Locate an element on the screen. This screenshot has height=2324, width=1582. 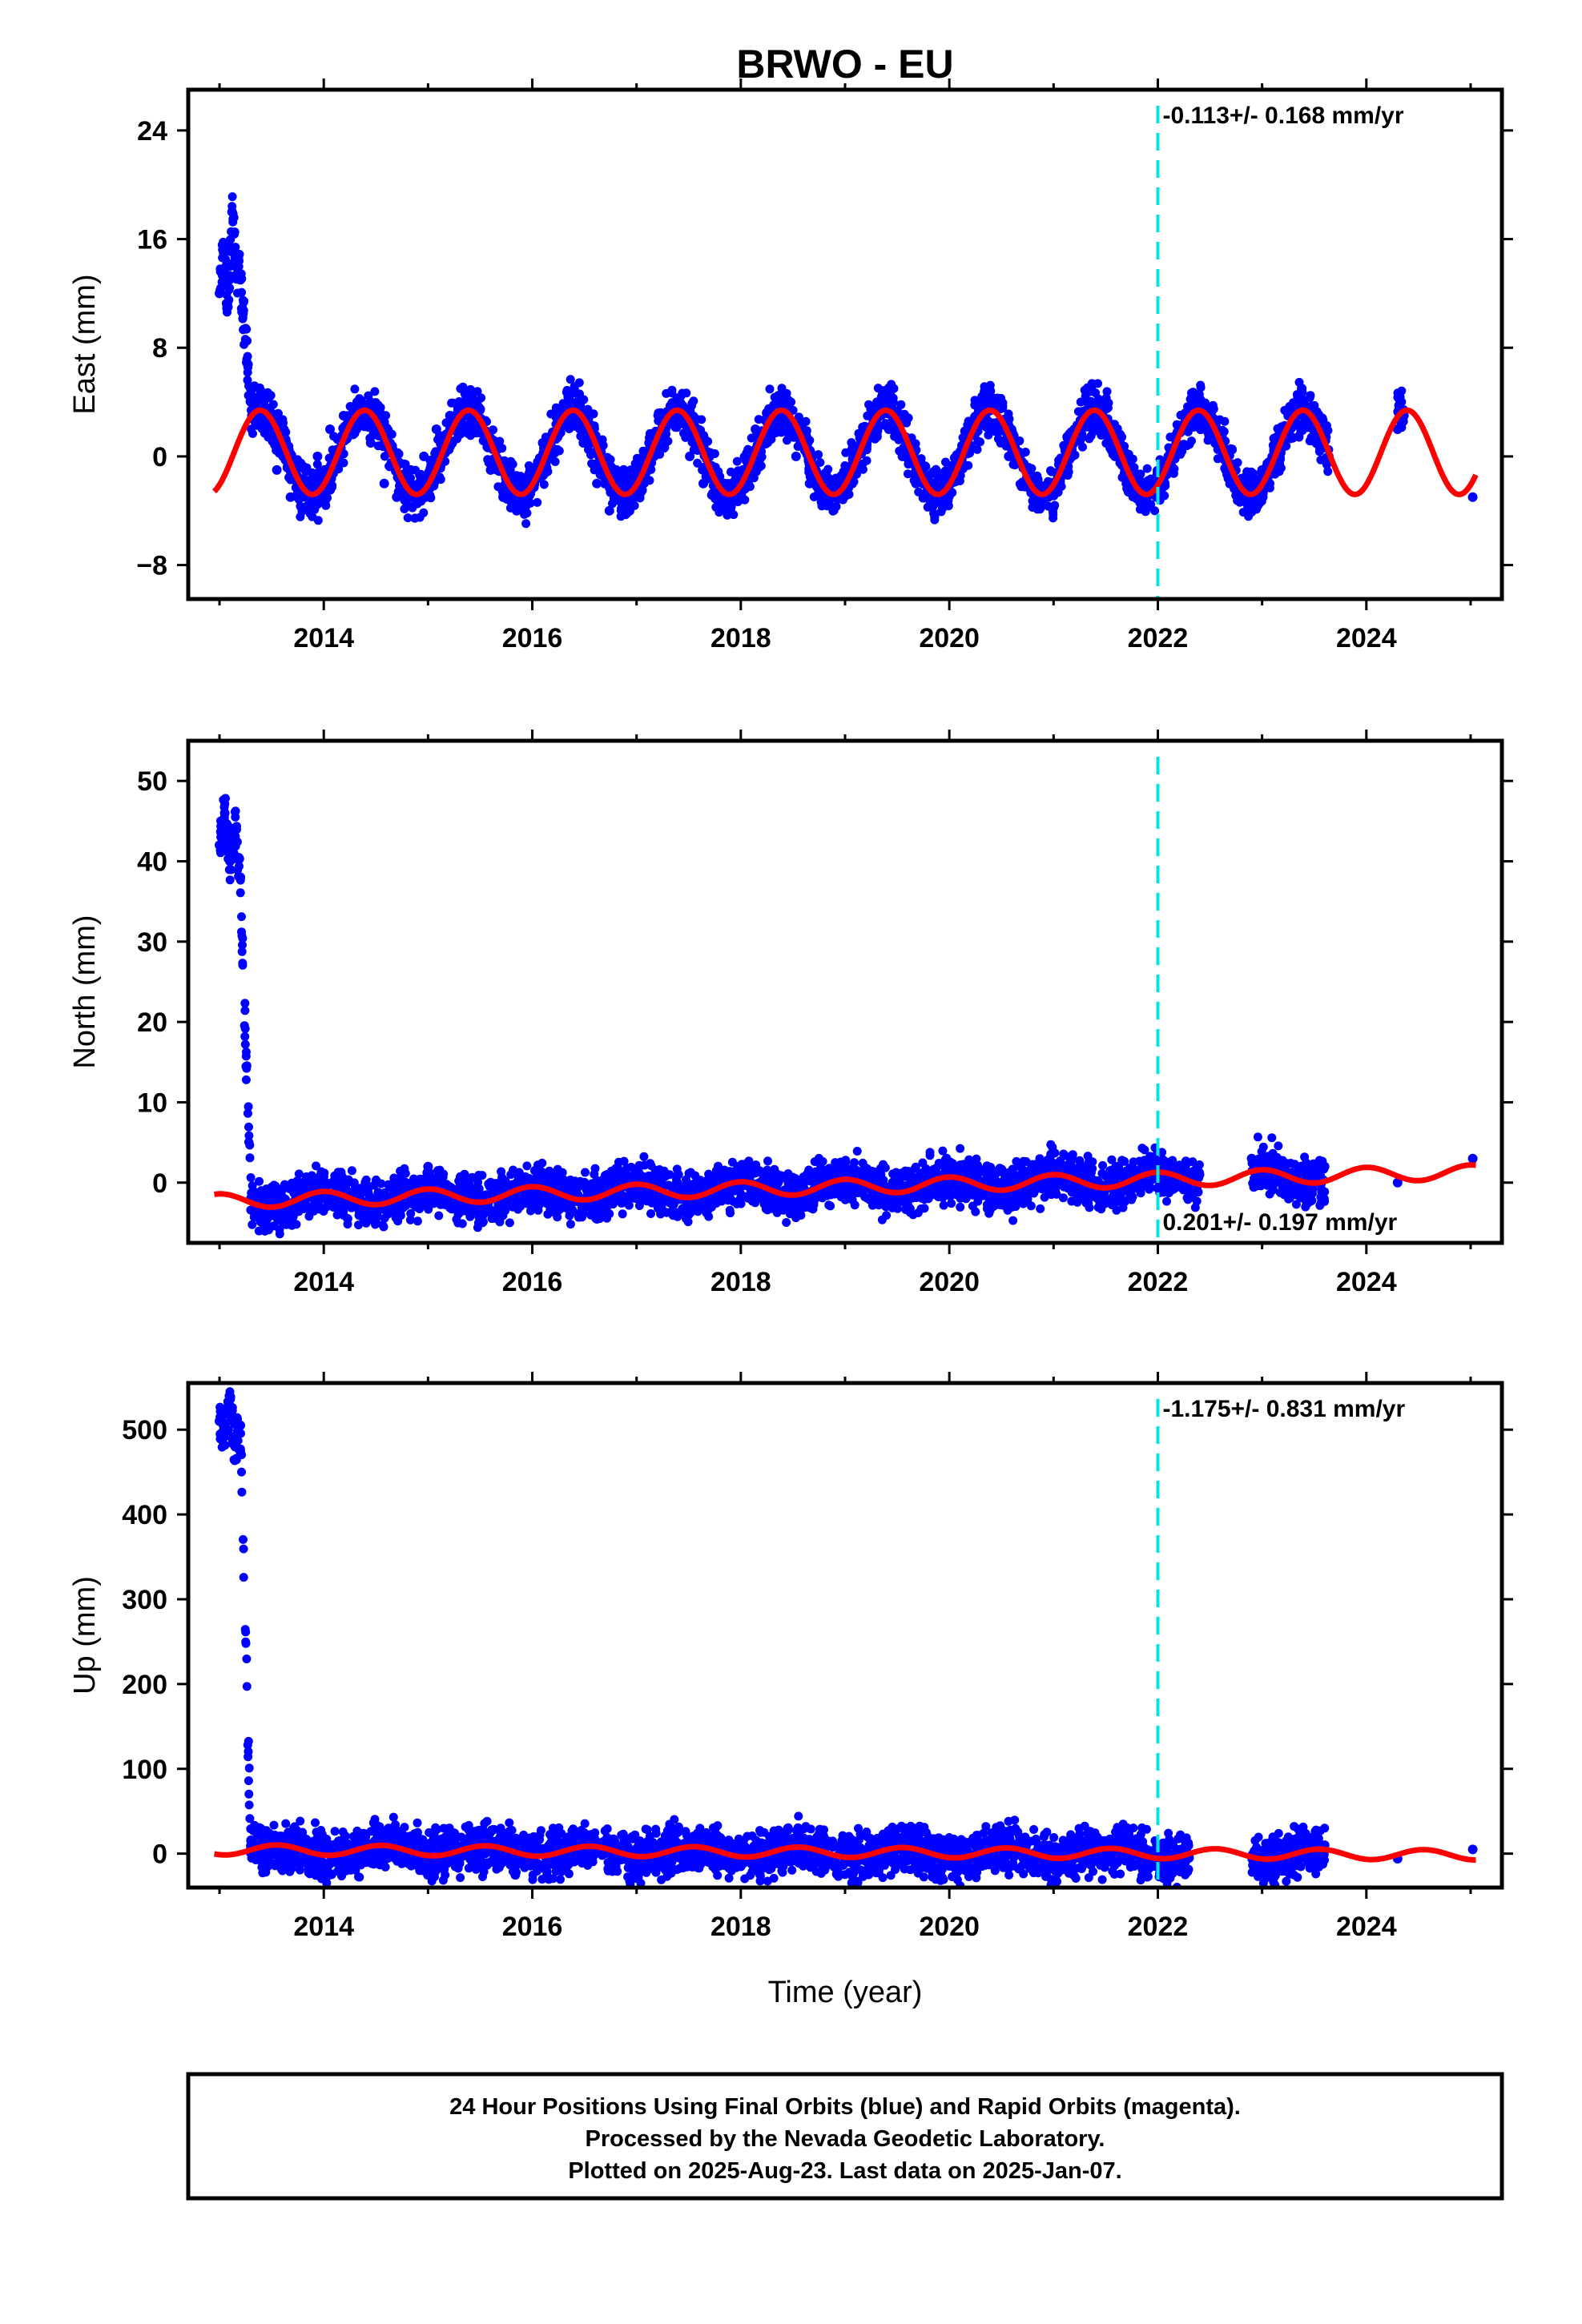
east-y-tick-label: −8 is located at coordinates (151, 566).